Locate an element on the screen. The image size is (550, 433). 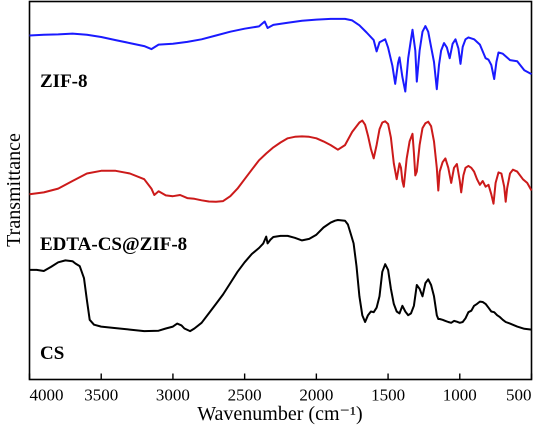
x-axis-title: Wavenumber (cm⁻¹) is located at coordinates (279, 414).